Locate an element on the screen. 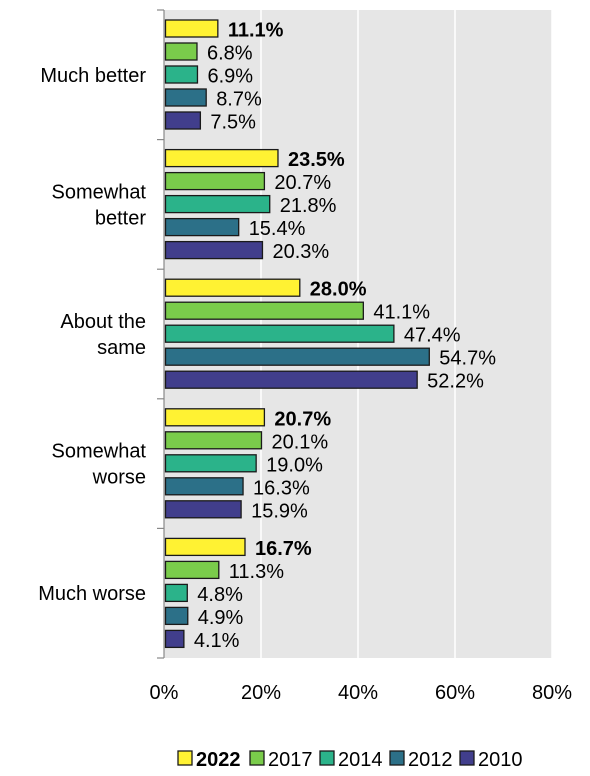 This screenshot has width=590, height=776. data-label: 54.7% is located at coordinates (467, 359).